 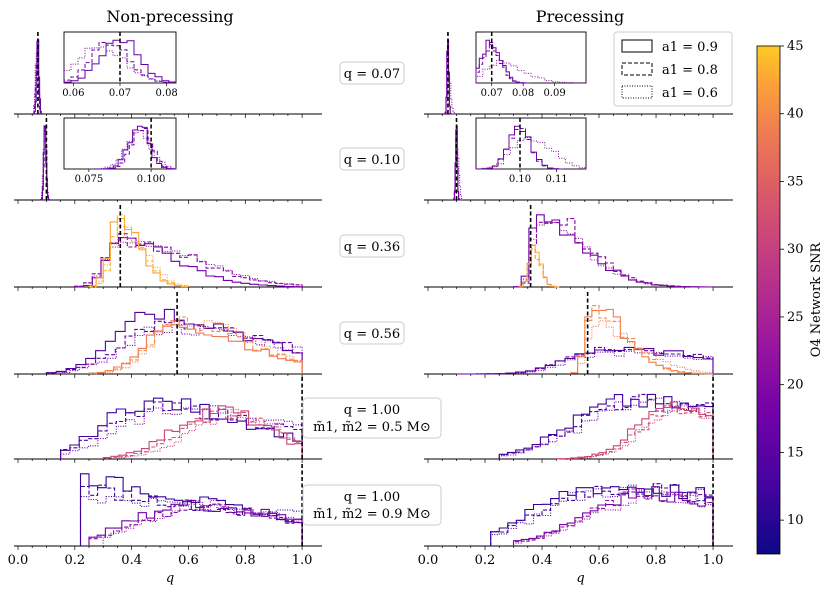 What do you see at coordinates (637, 69) in the screenshot?
I see `legend-swatch-dashed` at bounding box center [637, 69].